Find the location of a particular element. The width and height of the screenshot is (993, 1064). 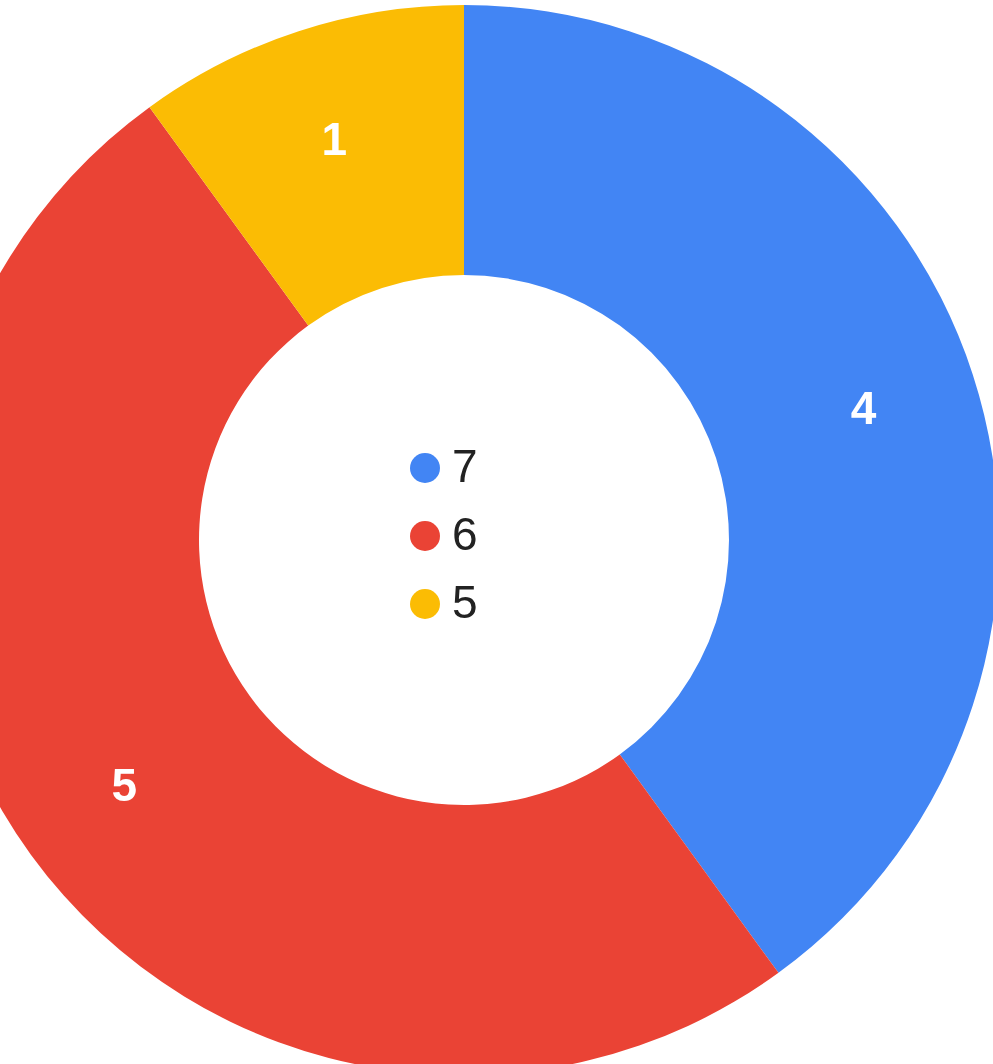

legend-label: 6 is located at coordinates (465, 534).